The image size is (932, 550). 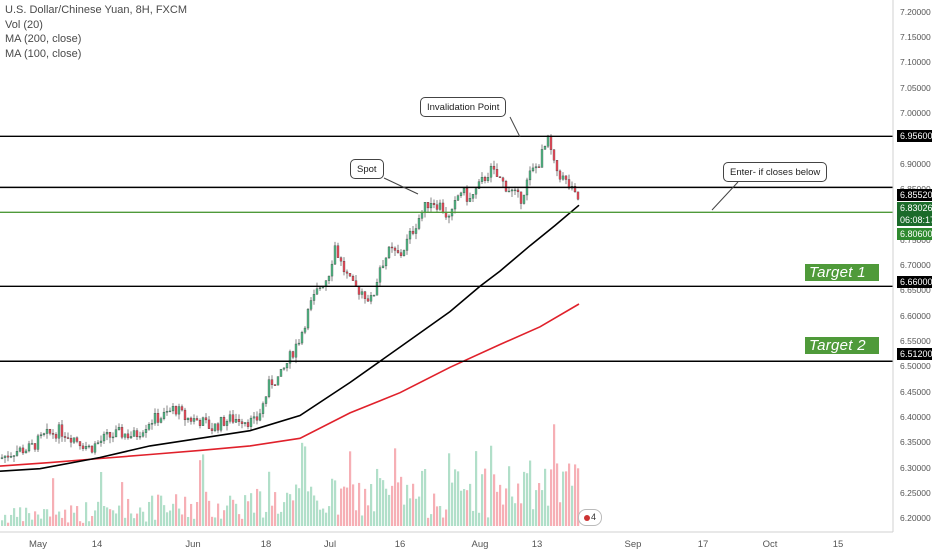 I want to click on time-tick-label: 17, so click(x=703, y=544).